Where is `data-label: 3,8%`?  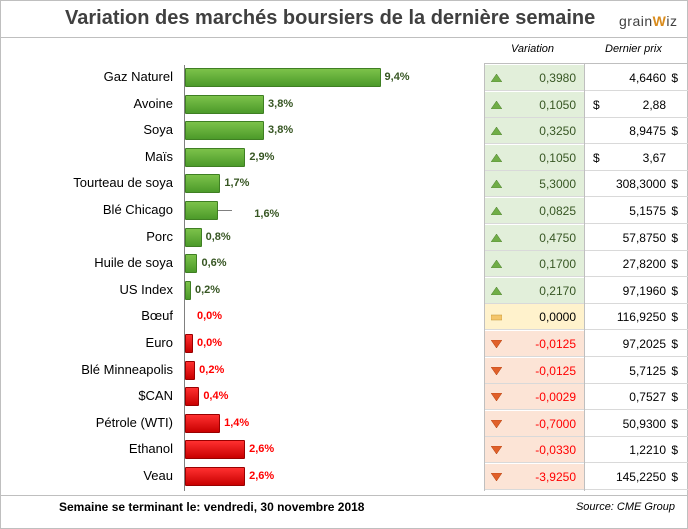 data-label: 3,8% is located at coordinates (281, 103).